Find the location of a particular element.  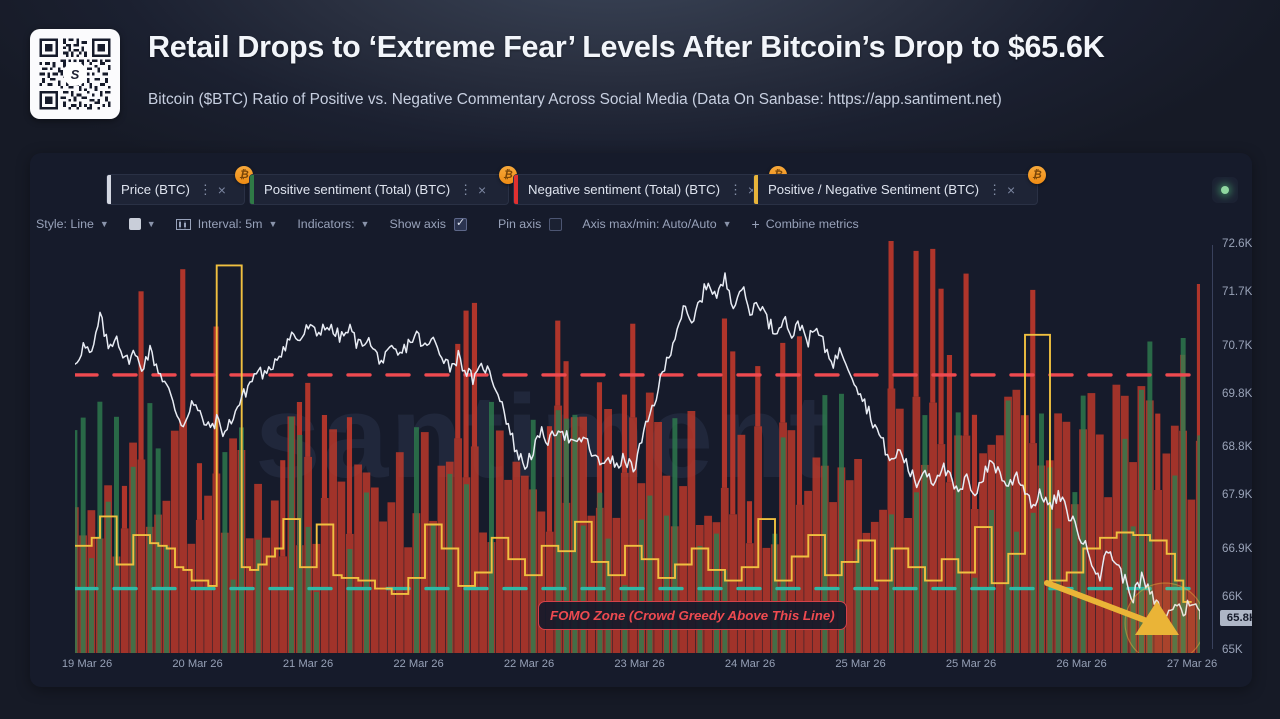

metric-chip-price: Price (BTC) ⋮ × ₿ is located at coordinates (179, 185).